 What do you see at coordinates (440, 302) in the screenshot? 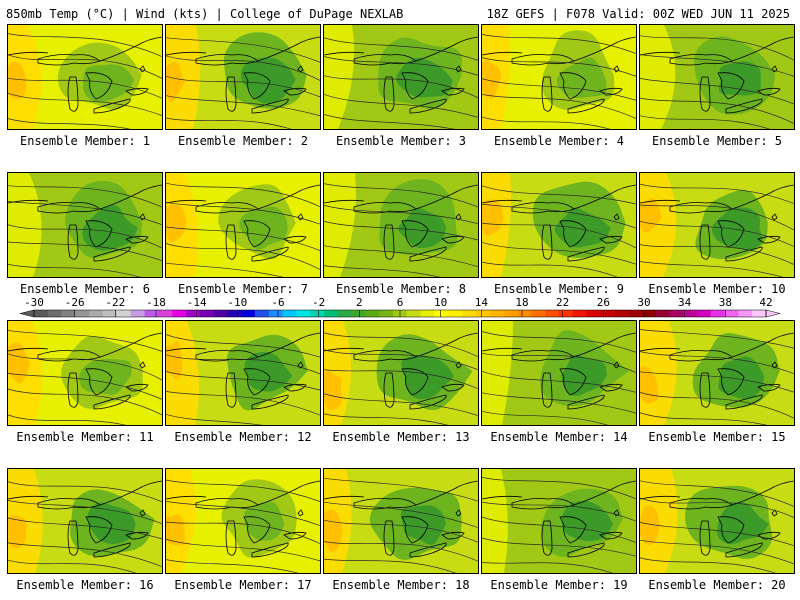
I see `colorbar-tick-label: 10` at bounding box center [440, 302].